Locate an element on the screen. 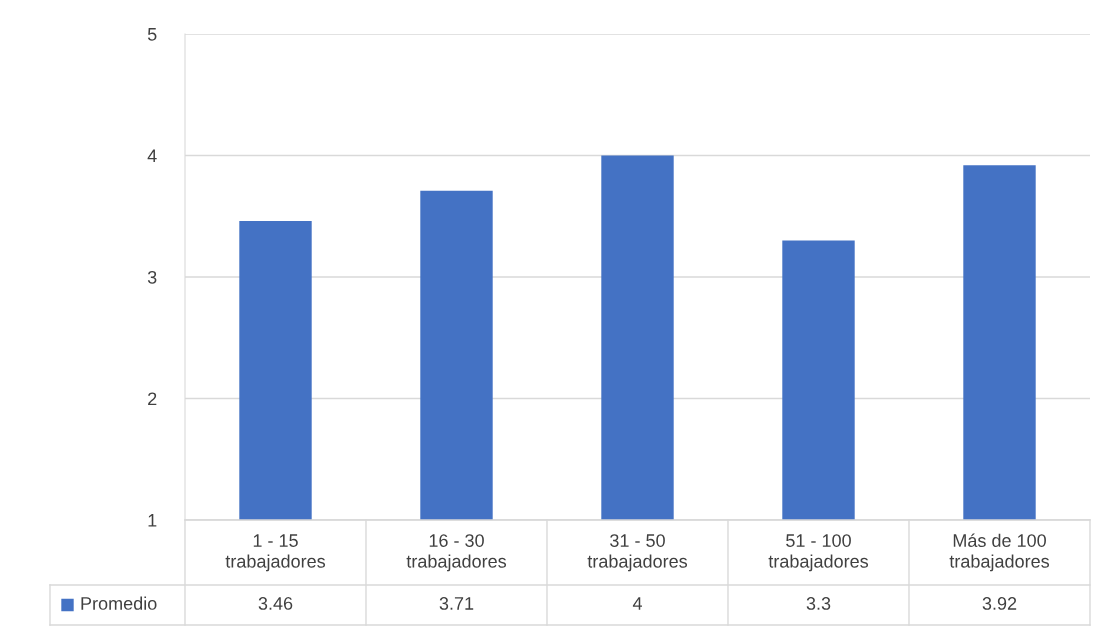 Image resolution: width=1107 pixels, height=633 pixels. data-label: 3.3 is located at coordinates (818, 603).